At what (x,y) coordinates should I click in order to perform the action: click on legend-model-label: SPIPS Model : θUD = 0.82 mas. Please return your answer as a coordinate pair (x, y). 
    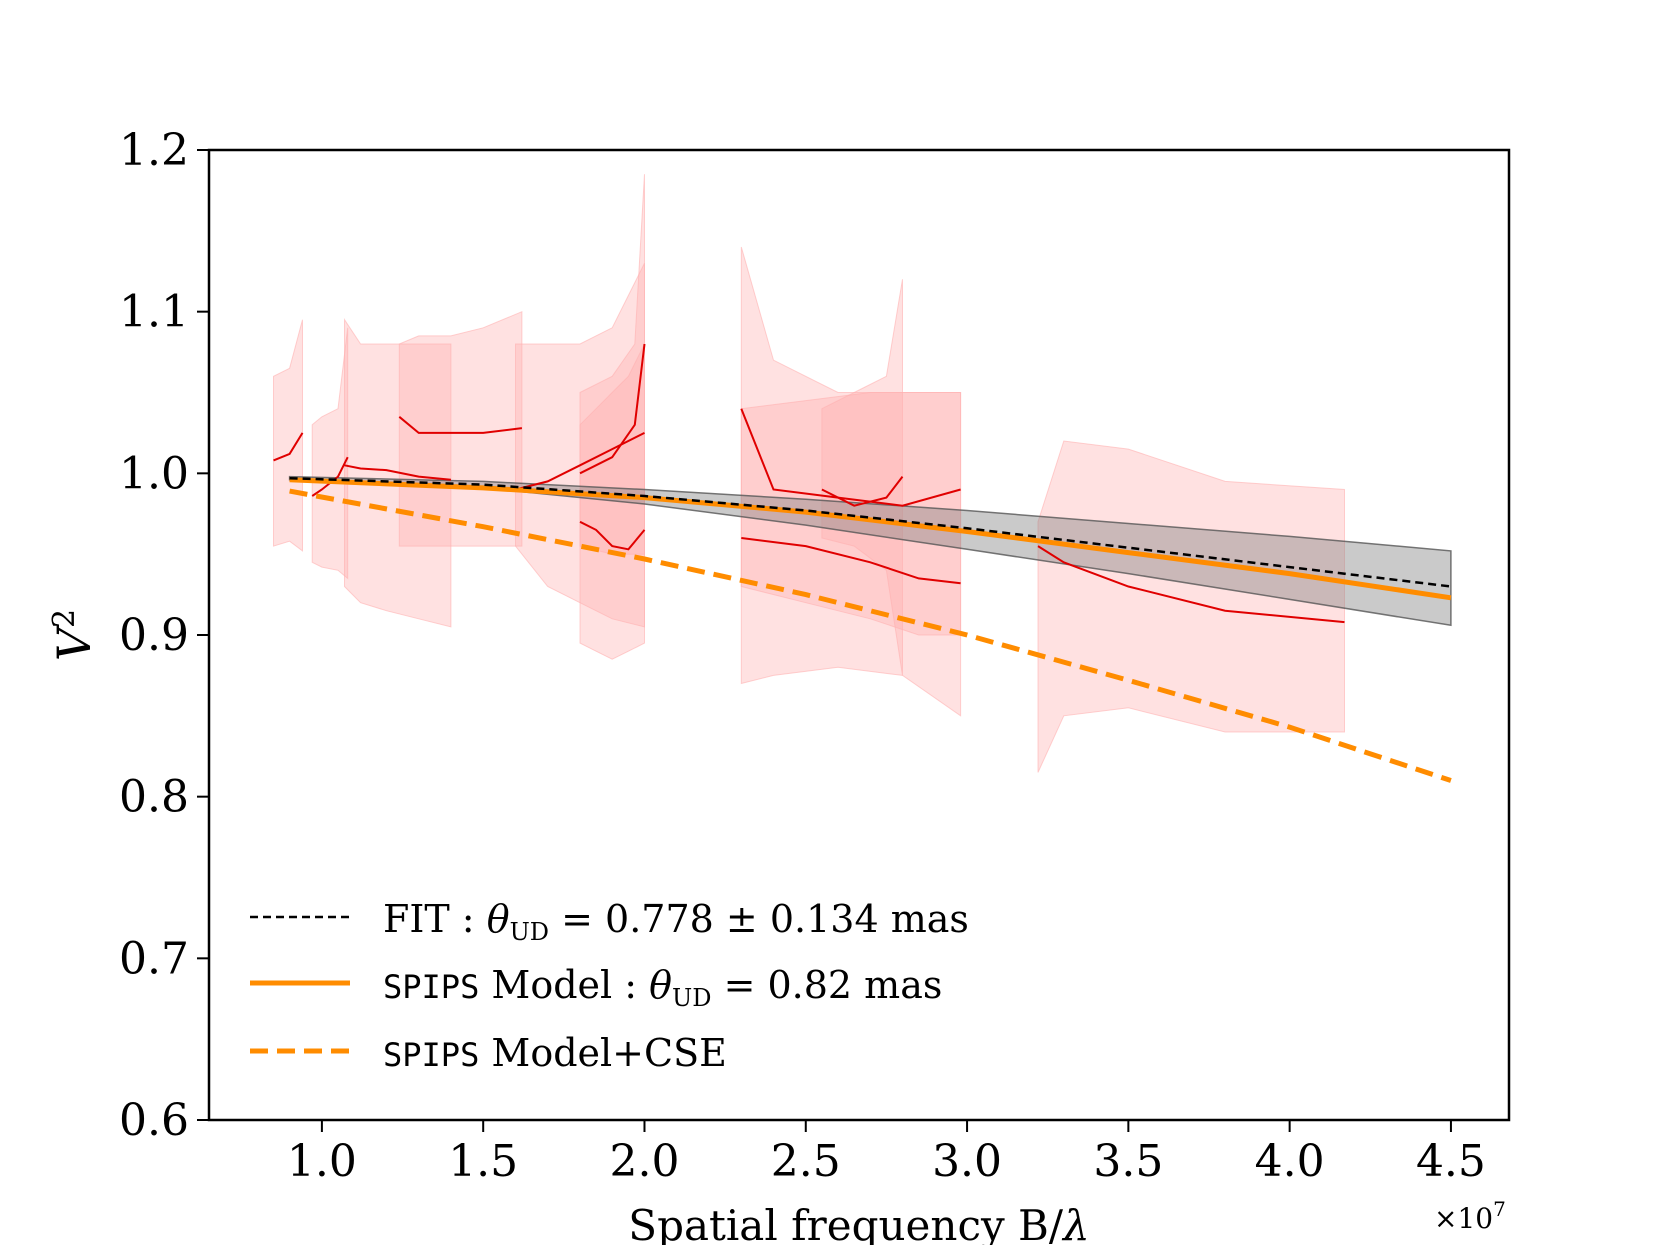
    Looking at the image, I should click on (662, 987).